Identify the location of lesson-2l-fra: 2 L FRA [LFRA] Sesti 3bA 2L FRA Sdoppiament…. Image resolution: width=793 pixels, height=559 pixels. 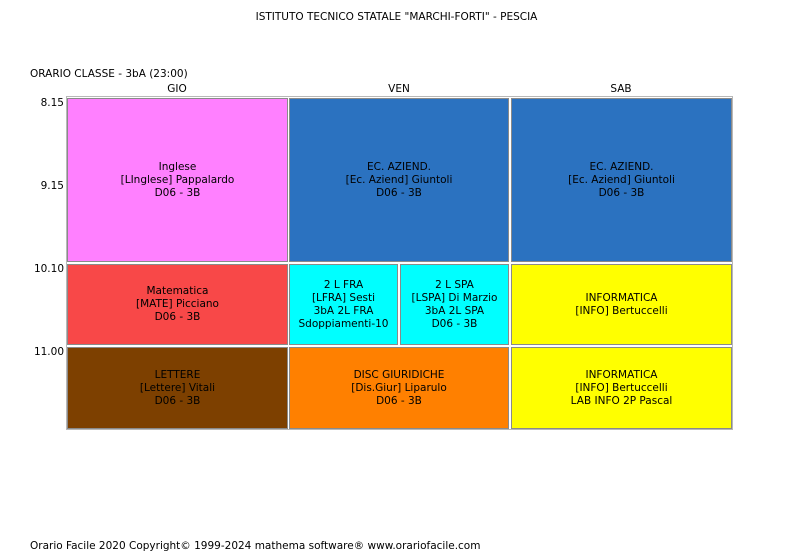
(343, 304).